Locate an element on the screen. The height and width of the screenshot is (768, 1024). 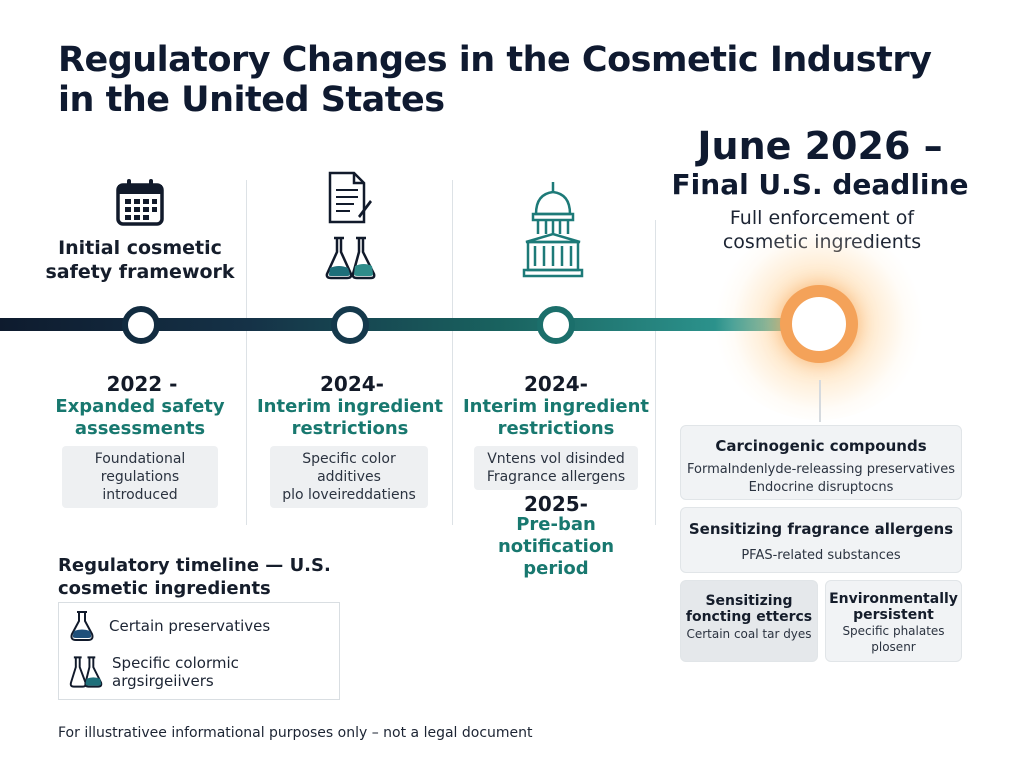
milestone-2-heading-line-1: Interim ingredient is located at coordinates (350, 406).